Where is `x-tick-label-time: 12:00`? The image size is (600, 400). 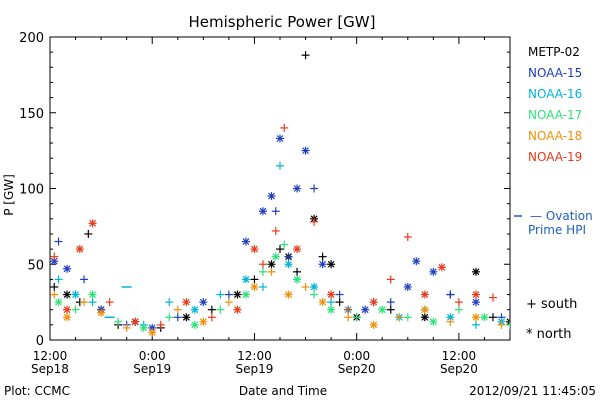
x-tick-label-time: 12:00 is located at coordinates (50, 356).